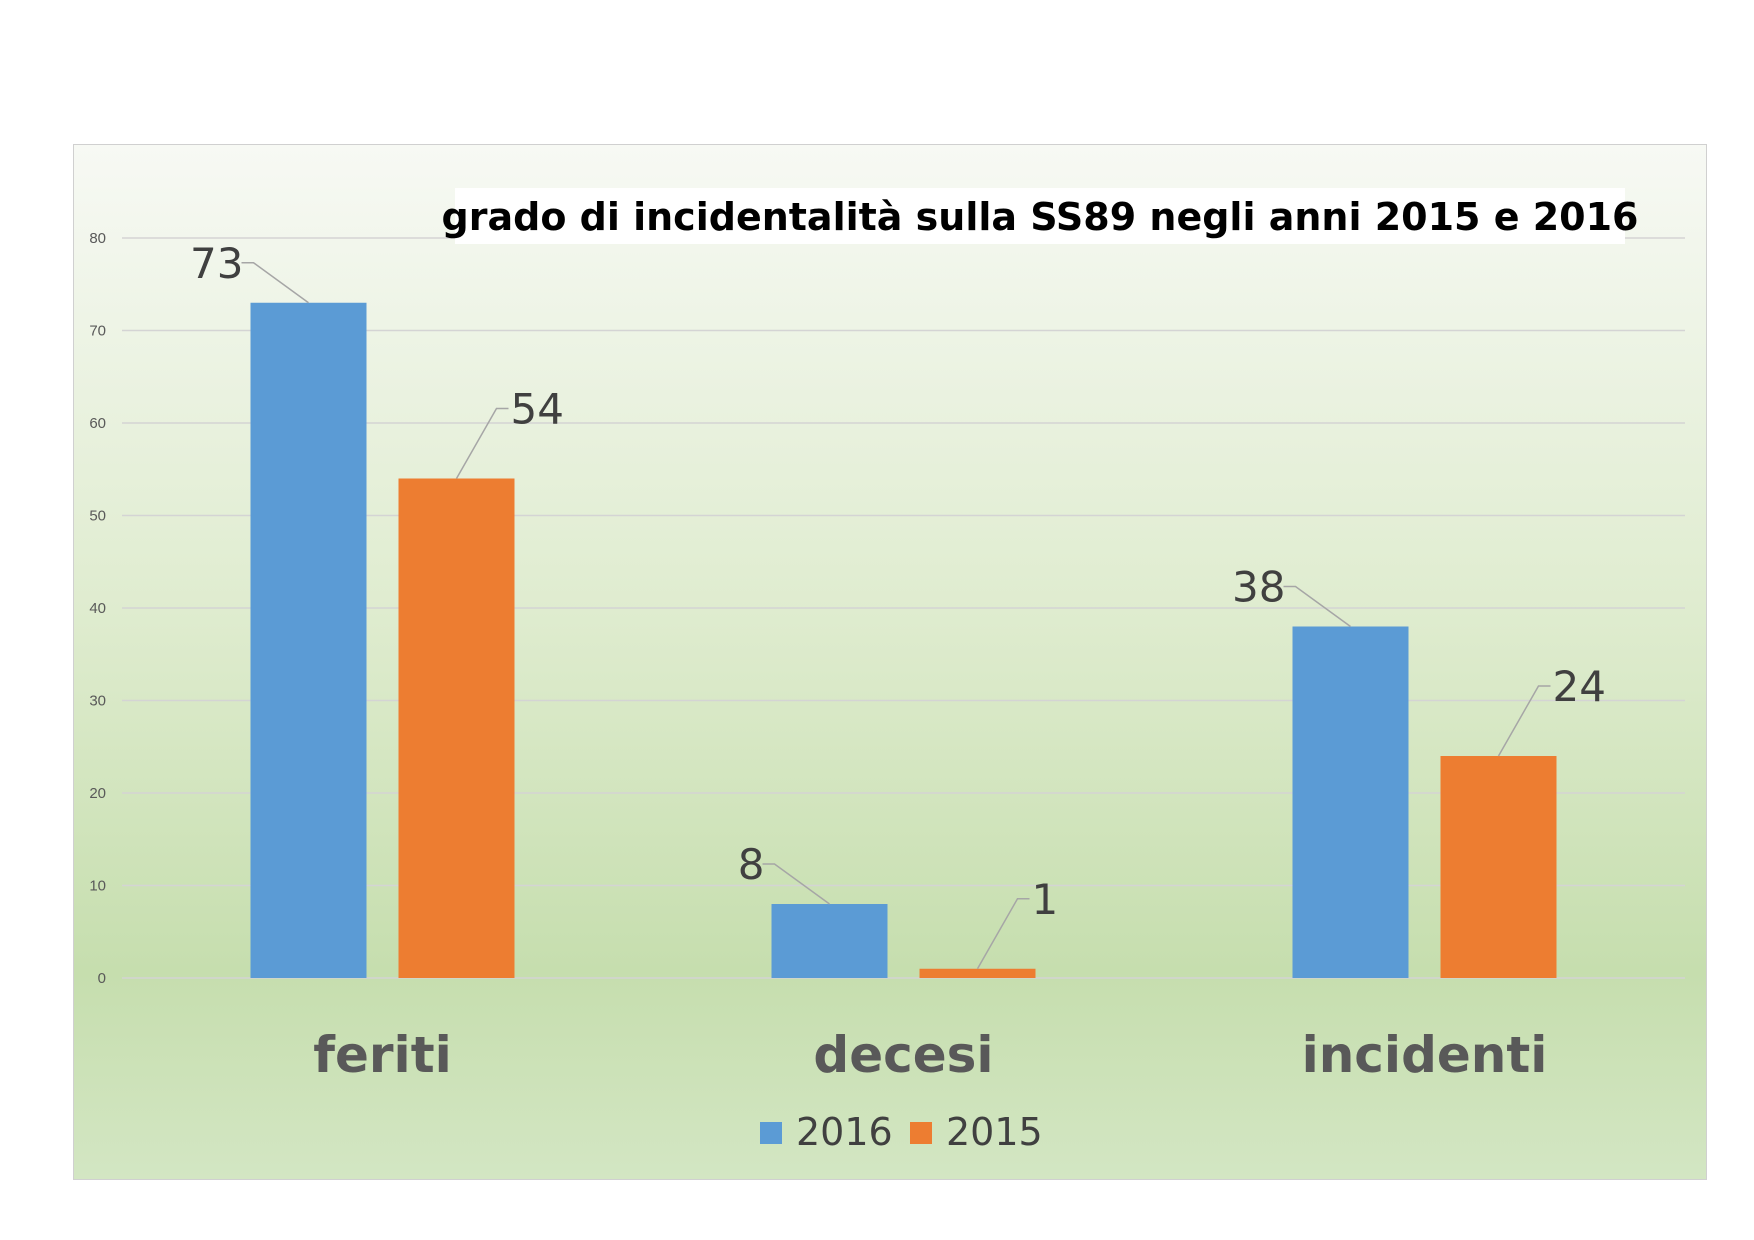 The width and height of the screenshot is (1754, 1240). What do you see at coordinates (97, 701) in the screenshot?
I see `y-tick-label: 30` at bounding box center [97, 701].